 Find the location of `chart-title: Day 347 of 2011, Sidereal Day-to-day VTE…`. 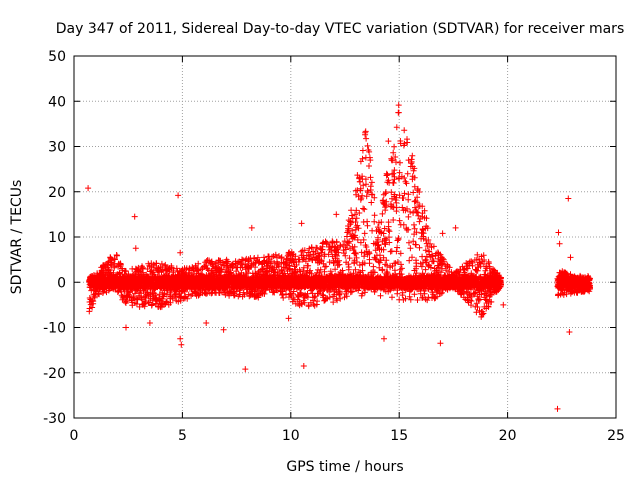

chart-title: Day 347 of 2011, Sidereal Day-to-day VTE… is located at coordinates (340, 29).